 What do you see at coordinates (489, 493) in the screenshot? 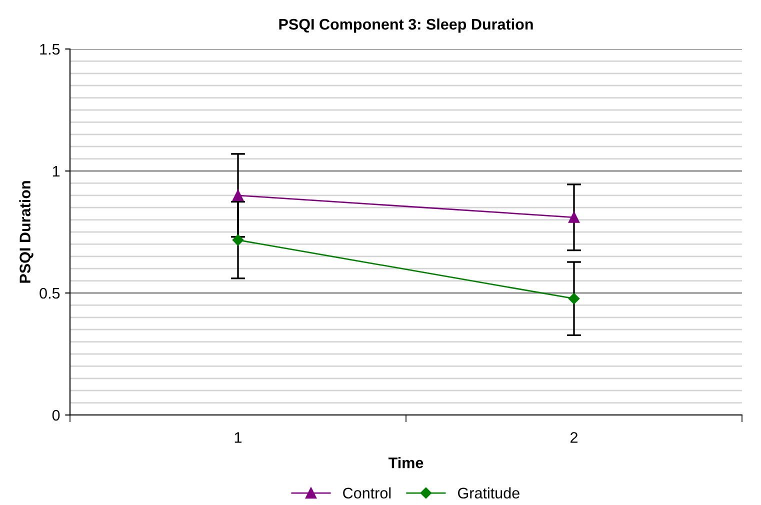
I see `legend-label: Gratitude` at bounding box center [489, 493].